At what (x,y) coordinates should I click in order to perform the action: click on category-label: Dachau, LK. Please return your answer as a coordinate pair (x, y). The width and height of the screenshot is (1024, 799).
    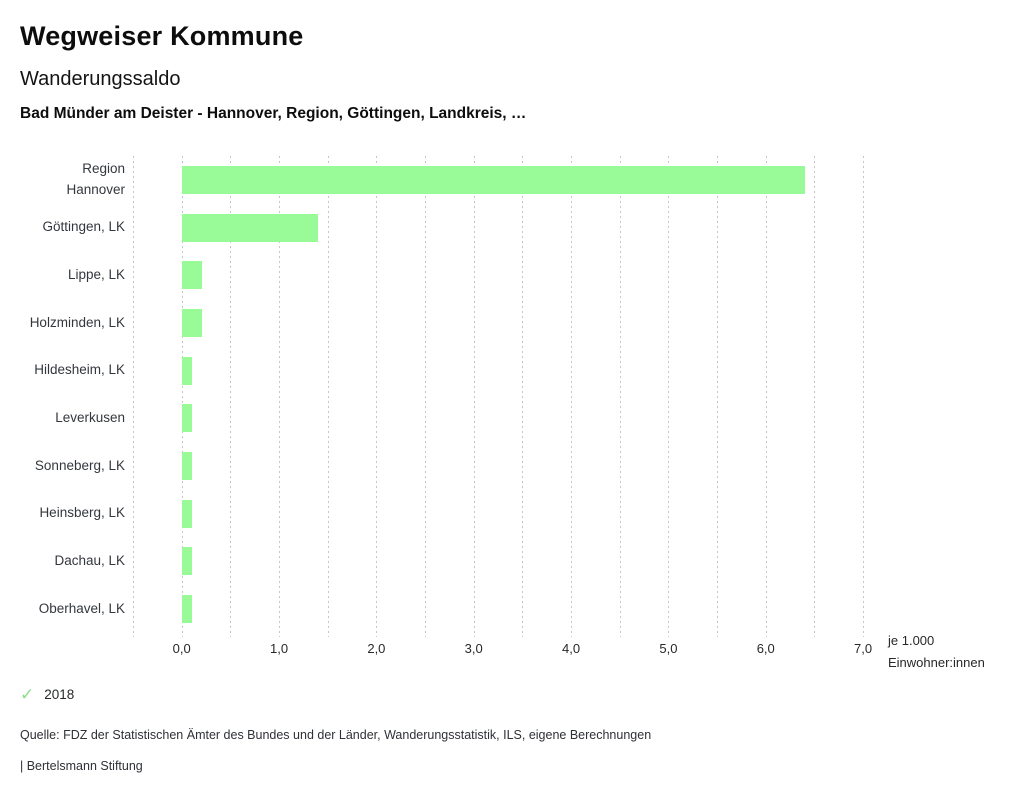
    Looking at the image, I should click on (89, 561).